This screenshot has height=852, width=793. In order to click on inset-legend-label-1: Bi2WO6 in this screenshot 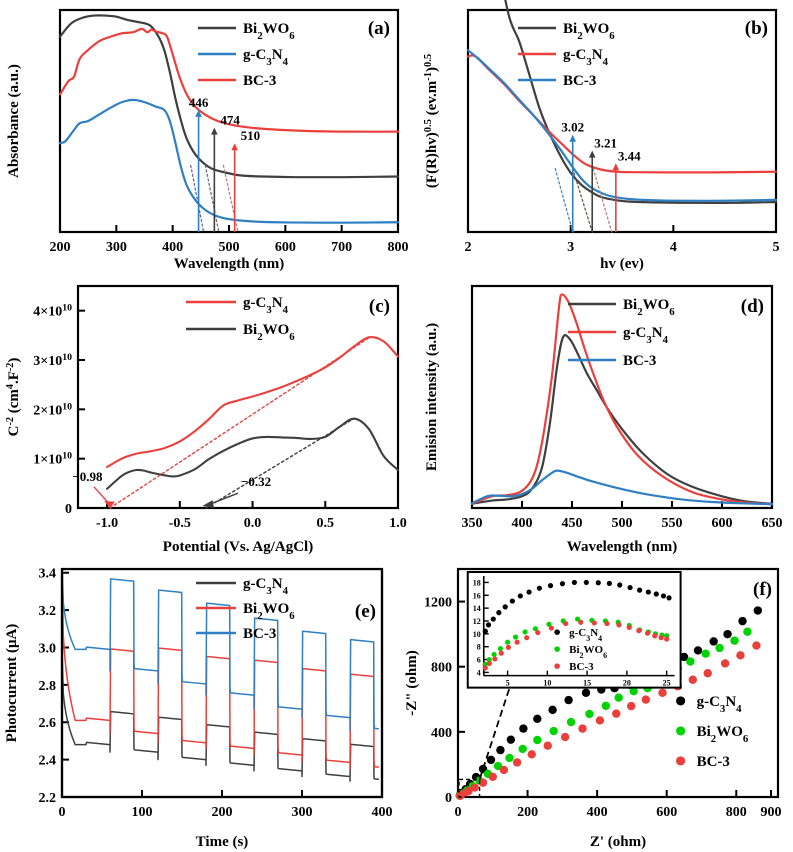, I will do `click(588, 652)`.